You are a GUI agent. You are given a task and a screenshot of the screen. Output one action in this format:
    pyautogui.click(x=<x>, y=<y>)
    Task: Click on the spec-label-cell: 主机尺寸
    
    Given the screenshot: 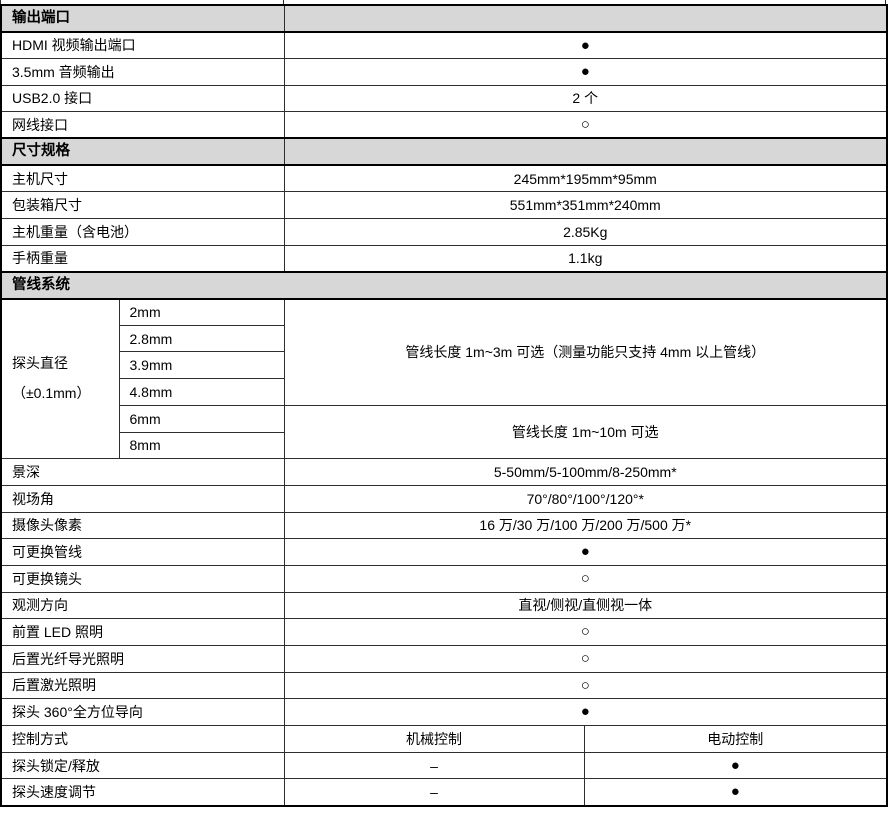 What is the action you would take?
    pyautogui.click(x=142, y=178)
    